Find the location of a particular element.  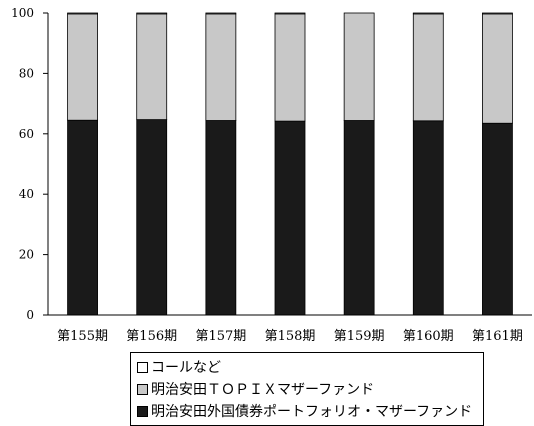

x-tick-label: 第156期 is located at coordinates (151, 336).